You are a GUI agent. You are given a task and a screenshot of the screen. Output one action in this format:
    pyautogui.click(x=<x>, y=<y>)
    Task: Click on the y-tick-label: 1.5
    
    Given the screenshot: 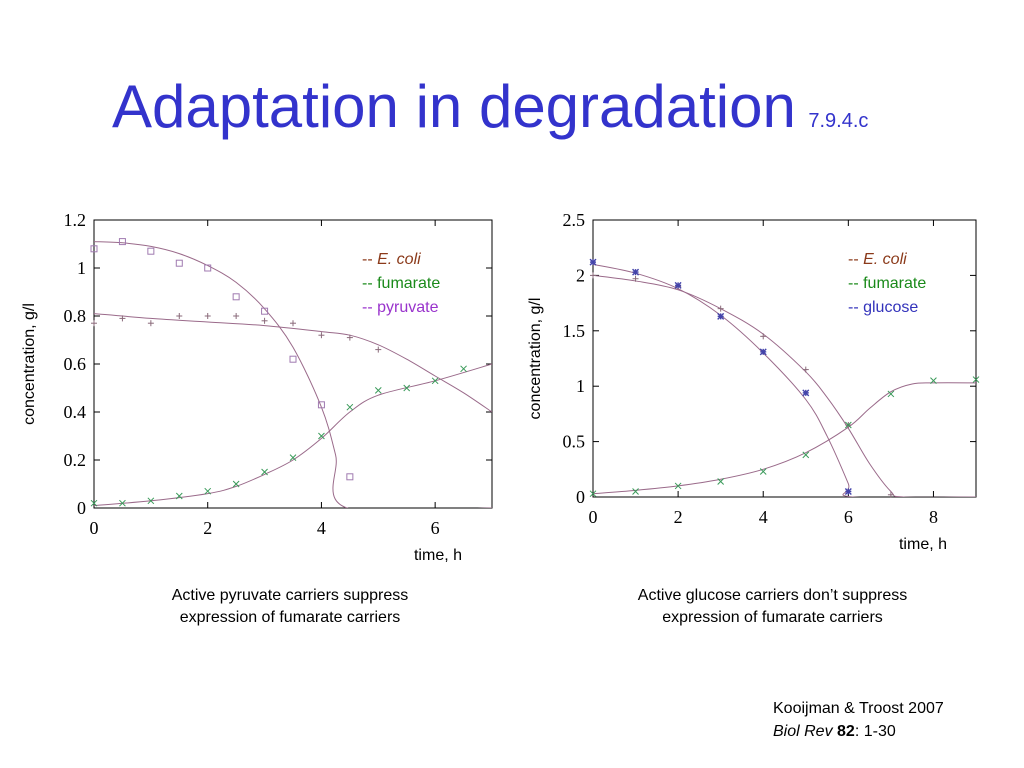 What is the action you would take?
    pyautogui.click(x=574, y=331)
    